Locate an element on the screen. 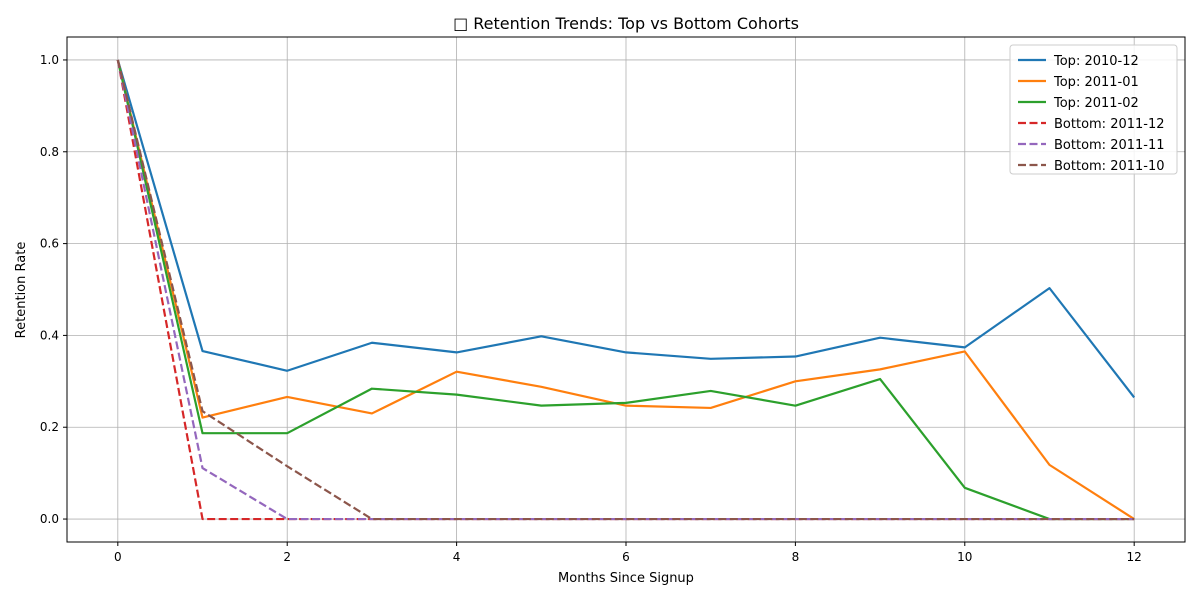 This screenshot has height=600, width=1200. x-tick-label: 0 is located at coordinates (118, 557).